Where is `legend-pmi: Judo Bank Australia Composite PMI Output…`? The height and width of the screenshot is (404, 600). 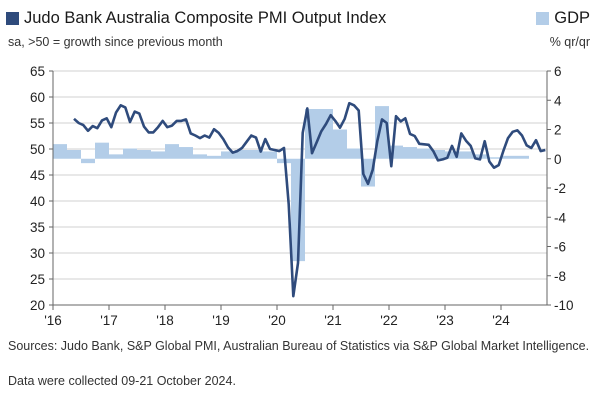
legend-pmi: Judo Bank Australia Composite PMI Output… is located at coordinates (196, 18).